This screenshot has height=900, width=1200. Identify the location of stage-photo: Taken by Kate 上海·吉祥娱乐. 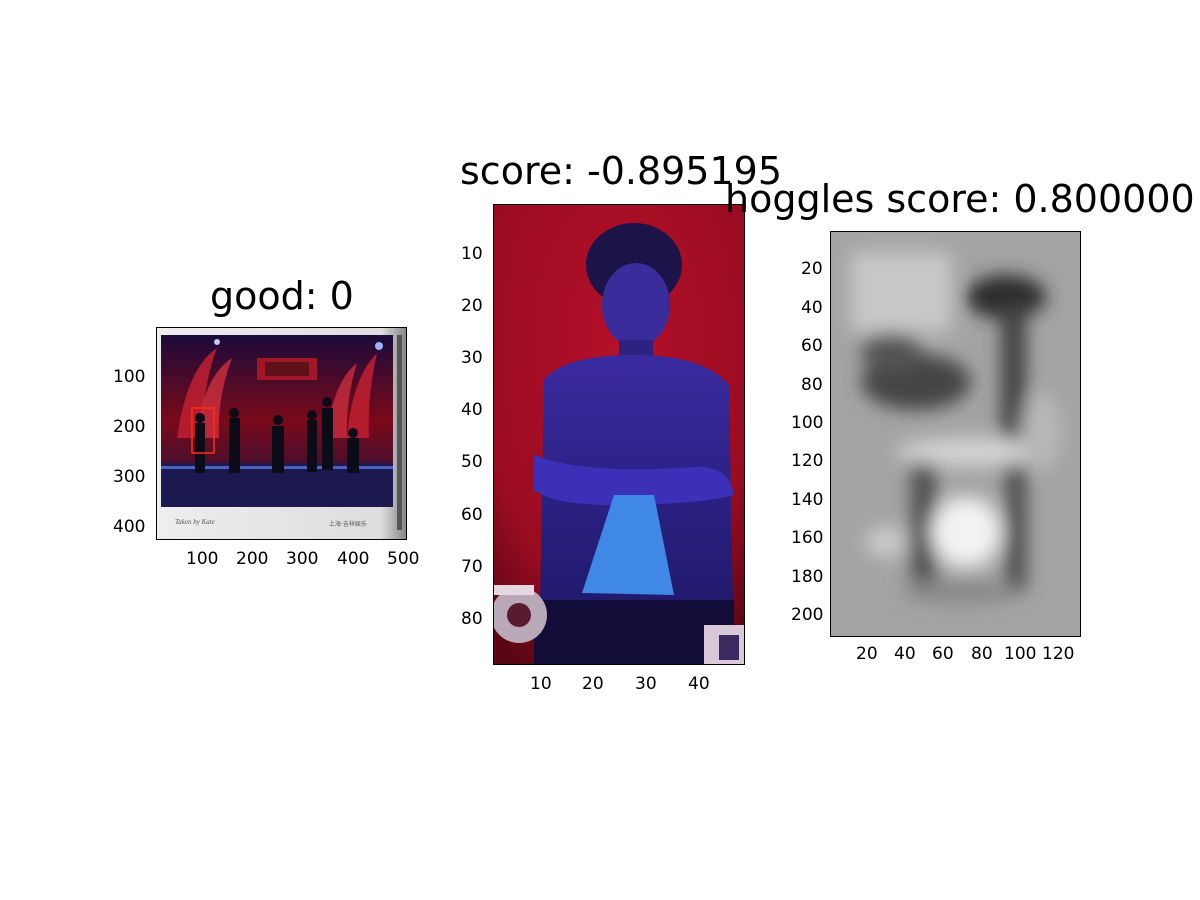
(281, 433).